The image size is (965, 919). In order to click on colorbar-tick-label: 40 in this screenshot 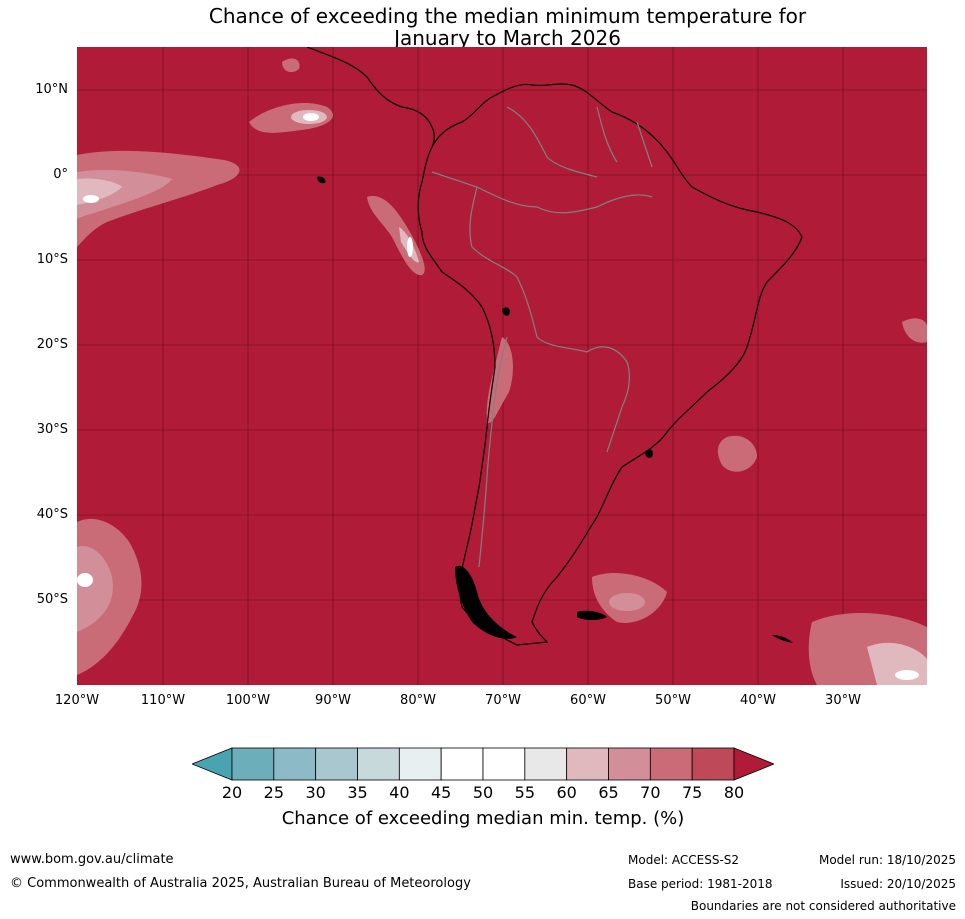, I will do `click(399, 792)`.